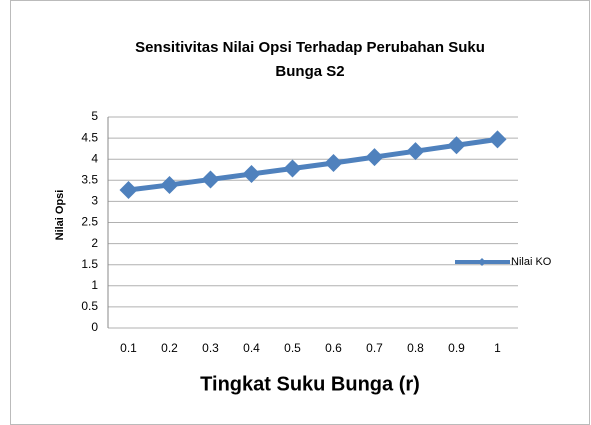 This screenshot has width=591, height=425. I want to click on x-tick-label: 0.3, so click(210, 348).